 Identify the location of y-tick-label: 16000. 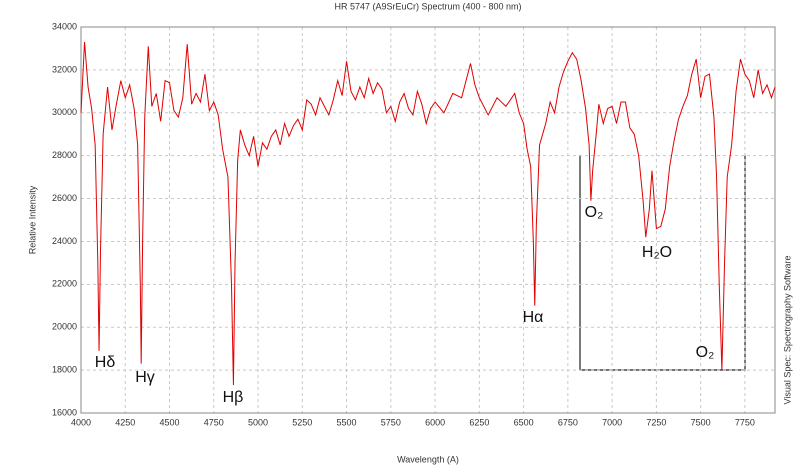
(64, 412).